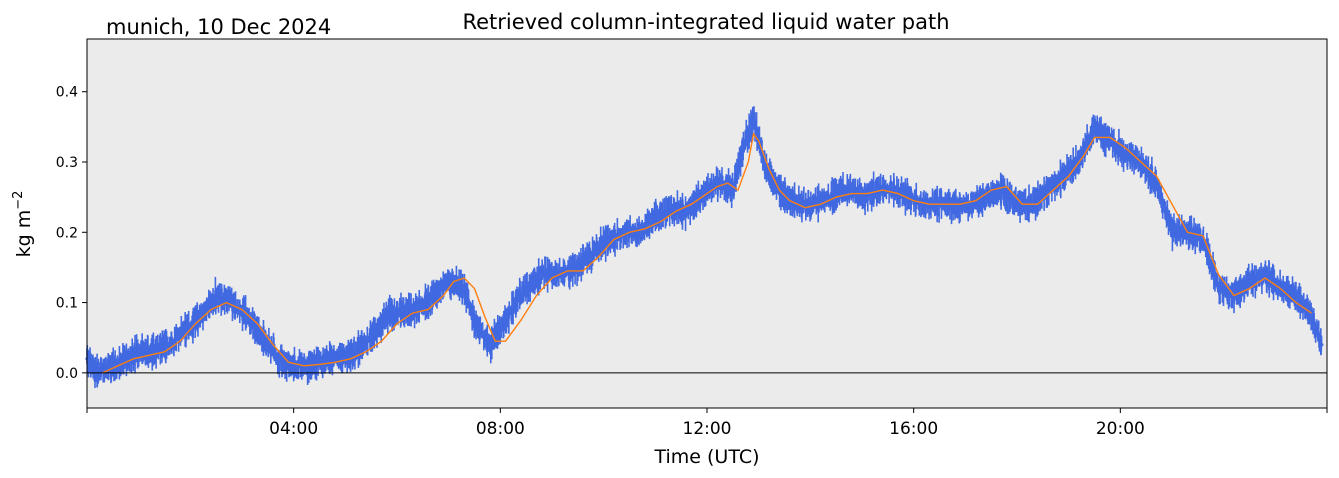  What do you see at coordinates (1120, 429) in the screenshot?
I see `x-tick-label: 20:00` at bounding box center [1120, 429].